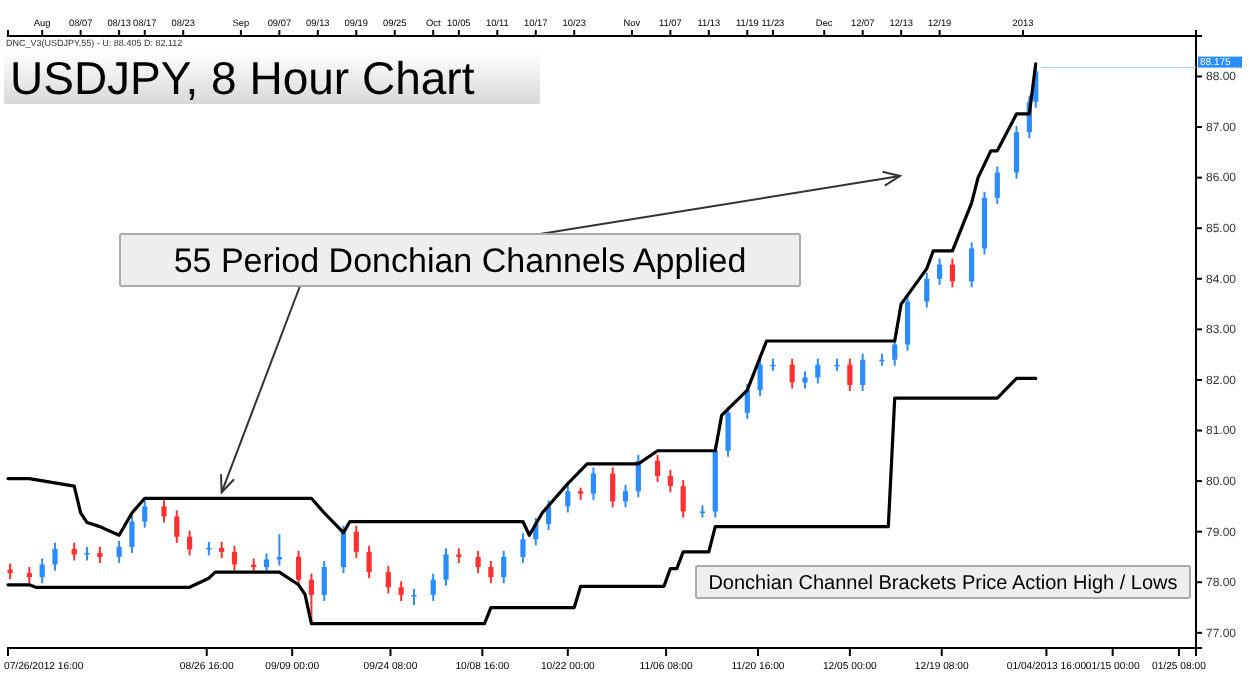 The width and height of the screenshot is (1248, 686). What do you see at coordinates (243, 78) in the screenshot?
I see `chart-title: USDJPY, 8 Hour Chart` at bounding box center [243, 78].